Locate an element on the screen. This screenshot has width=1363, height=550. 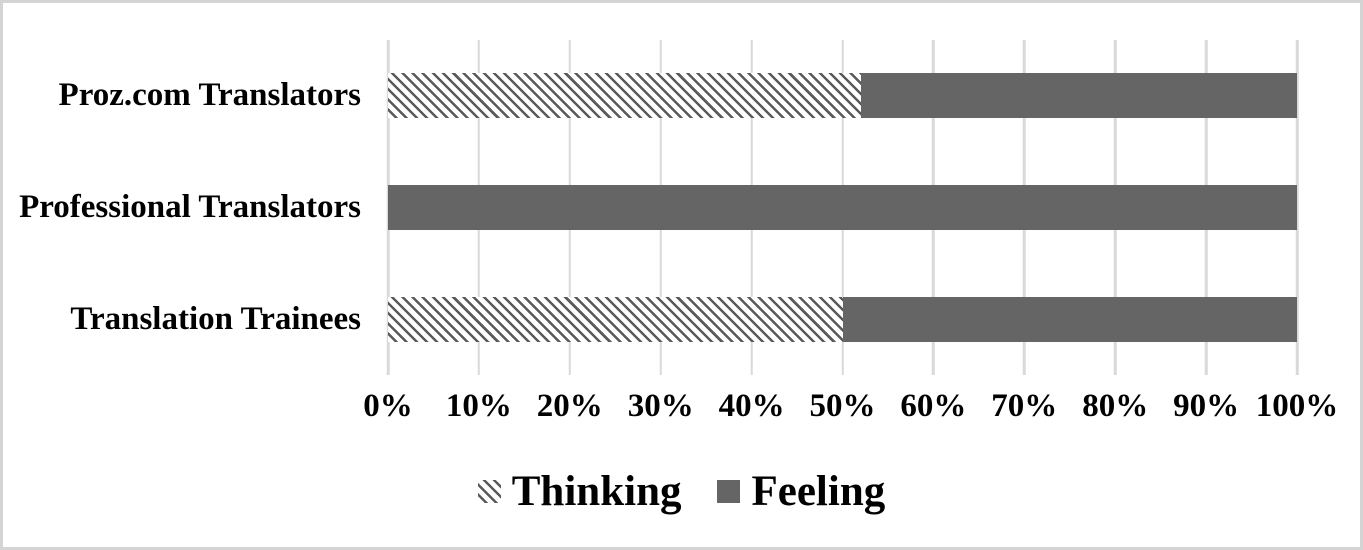
gridline is located at coordinates (1297, 207).